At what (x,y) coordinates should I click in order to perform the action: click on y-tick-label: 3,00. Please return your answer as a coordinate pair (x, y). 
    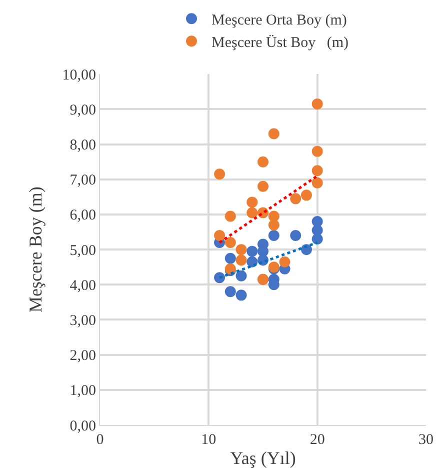
    Looking at the image, I should click on (83, 320).